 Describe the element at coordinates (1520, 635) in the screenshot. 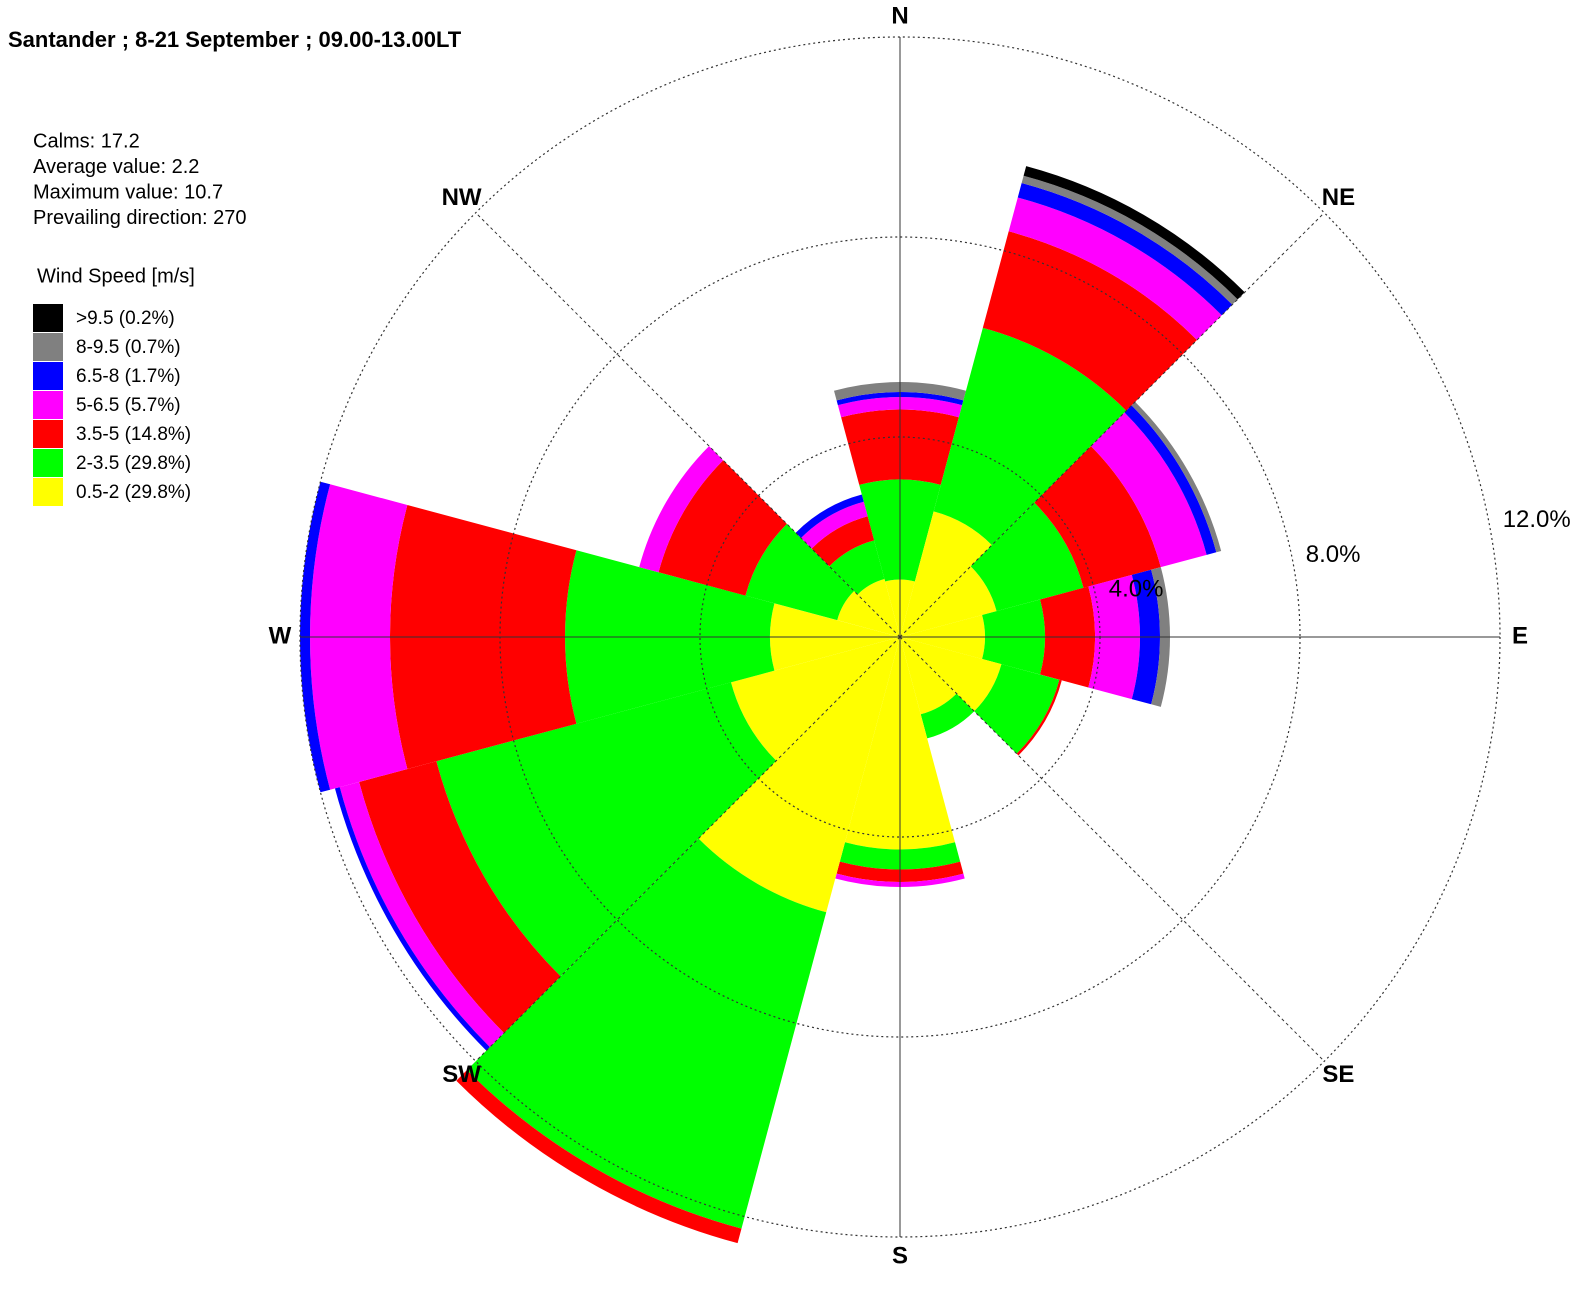

I see `compass-label: E` at that location.